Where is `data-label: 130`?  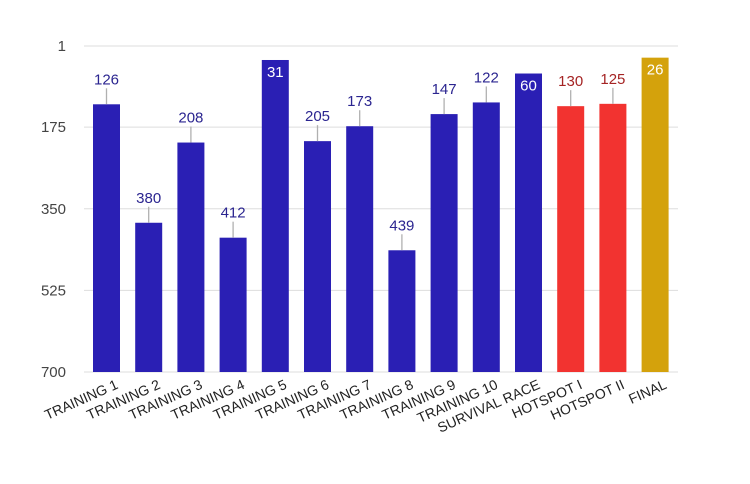
data-label: 130 is located at coordinates (570, 81).